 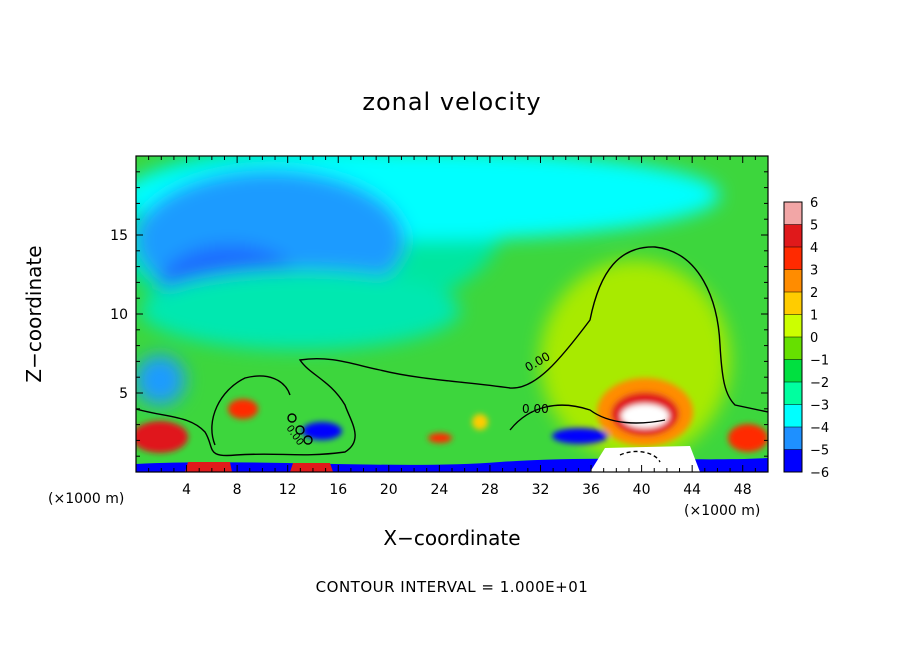 I want to click on blob-28km-yellow, so click(x=480, y=422).